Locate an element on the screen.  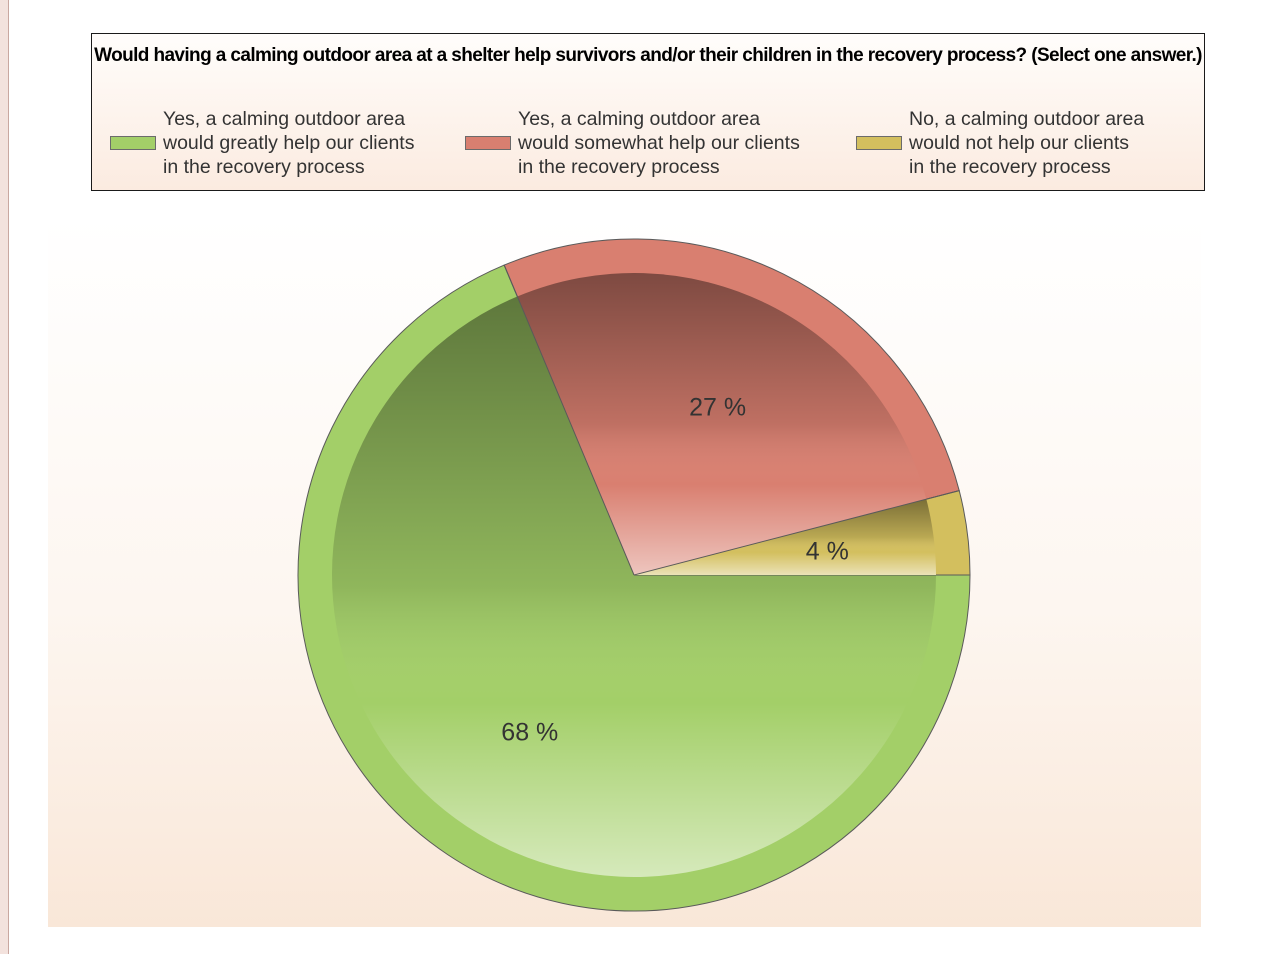
pie-slice-label-greatly-help: 68 % is located at coordinates (529, 733).